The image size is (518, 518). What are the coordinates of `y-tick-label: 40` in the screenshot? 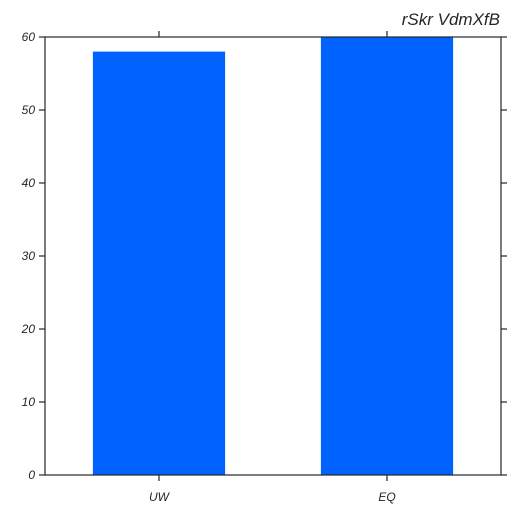 It's located at (29, 183).